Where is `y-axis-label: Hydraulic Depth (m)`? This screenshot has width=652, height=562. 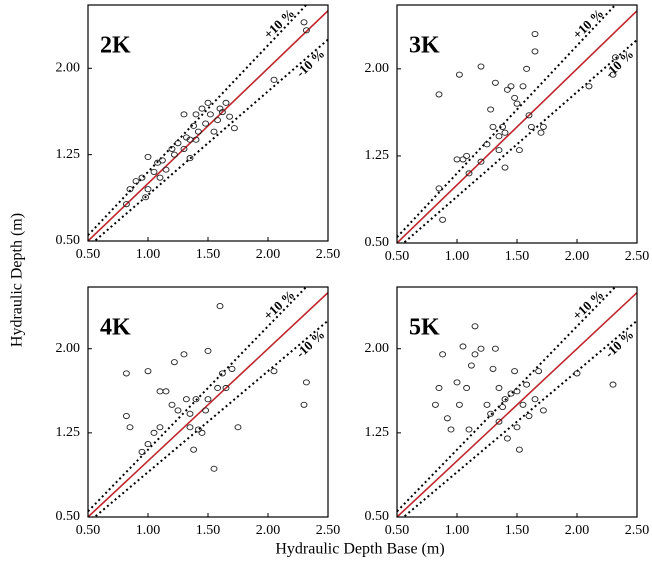
y-axis-label: Hydraulic Depth (m) is located at coordinates (17, 280).